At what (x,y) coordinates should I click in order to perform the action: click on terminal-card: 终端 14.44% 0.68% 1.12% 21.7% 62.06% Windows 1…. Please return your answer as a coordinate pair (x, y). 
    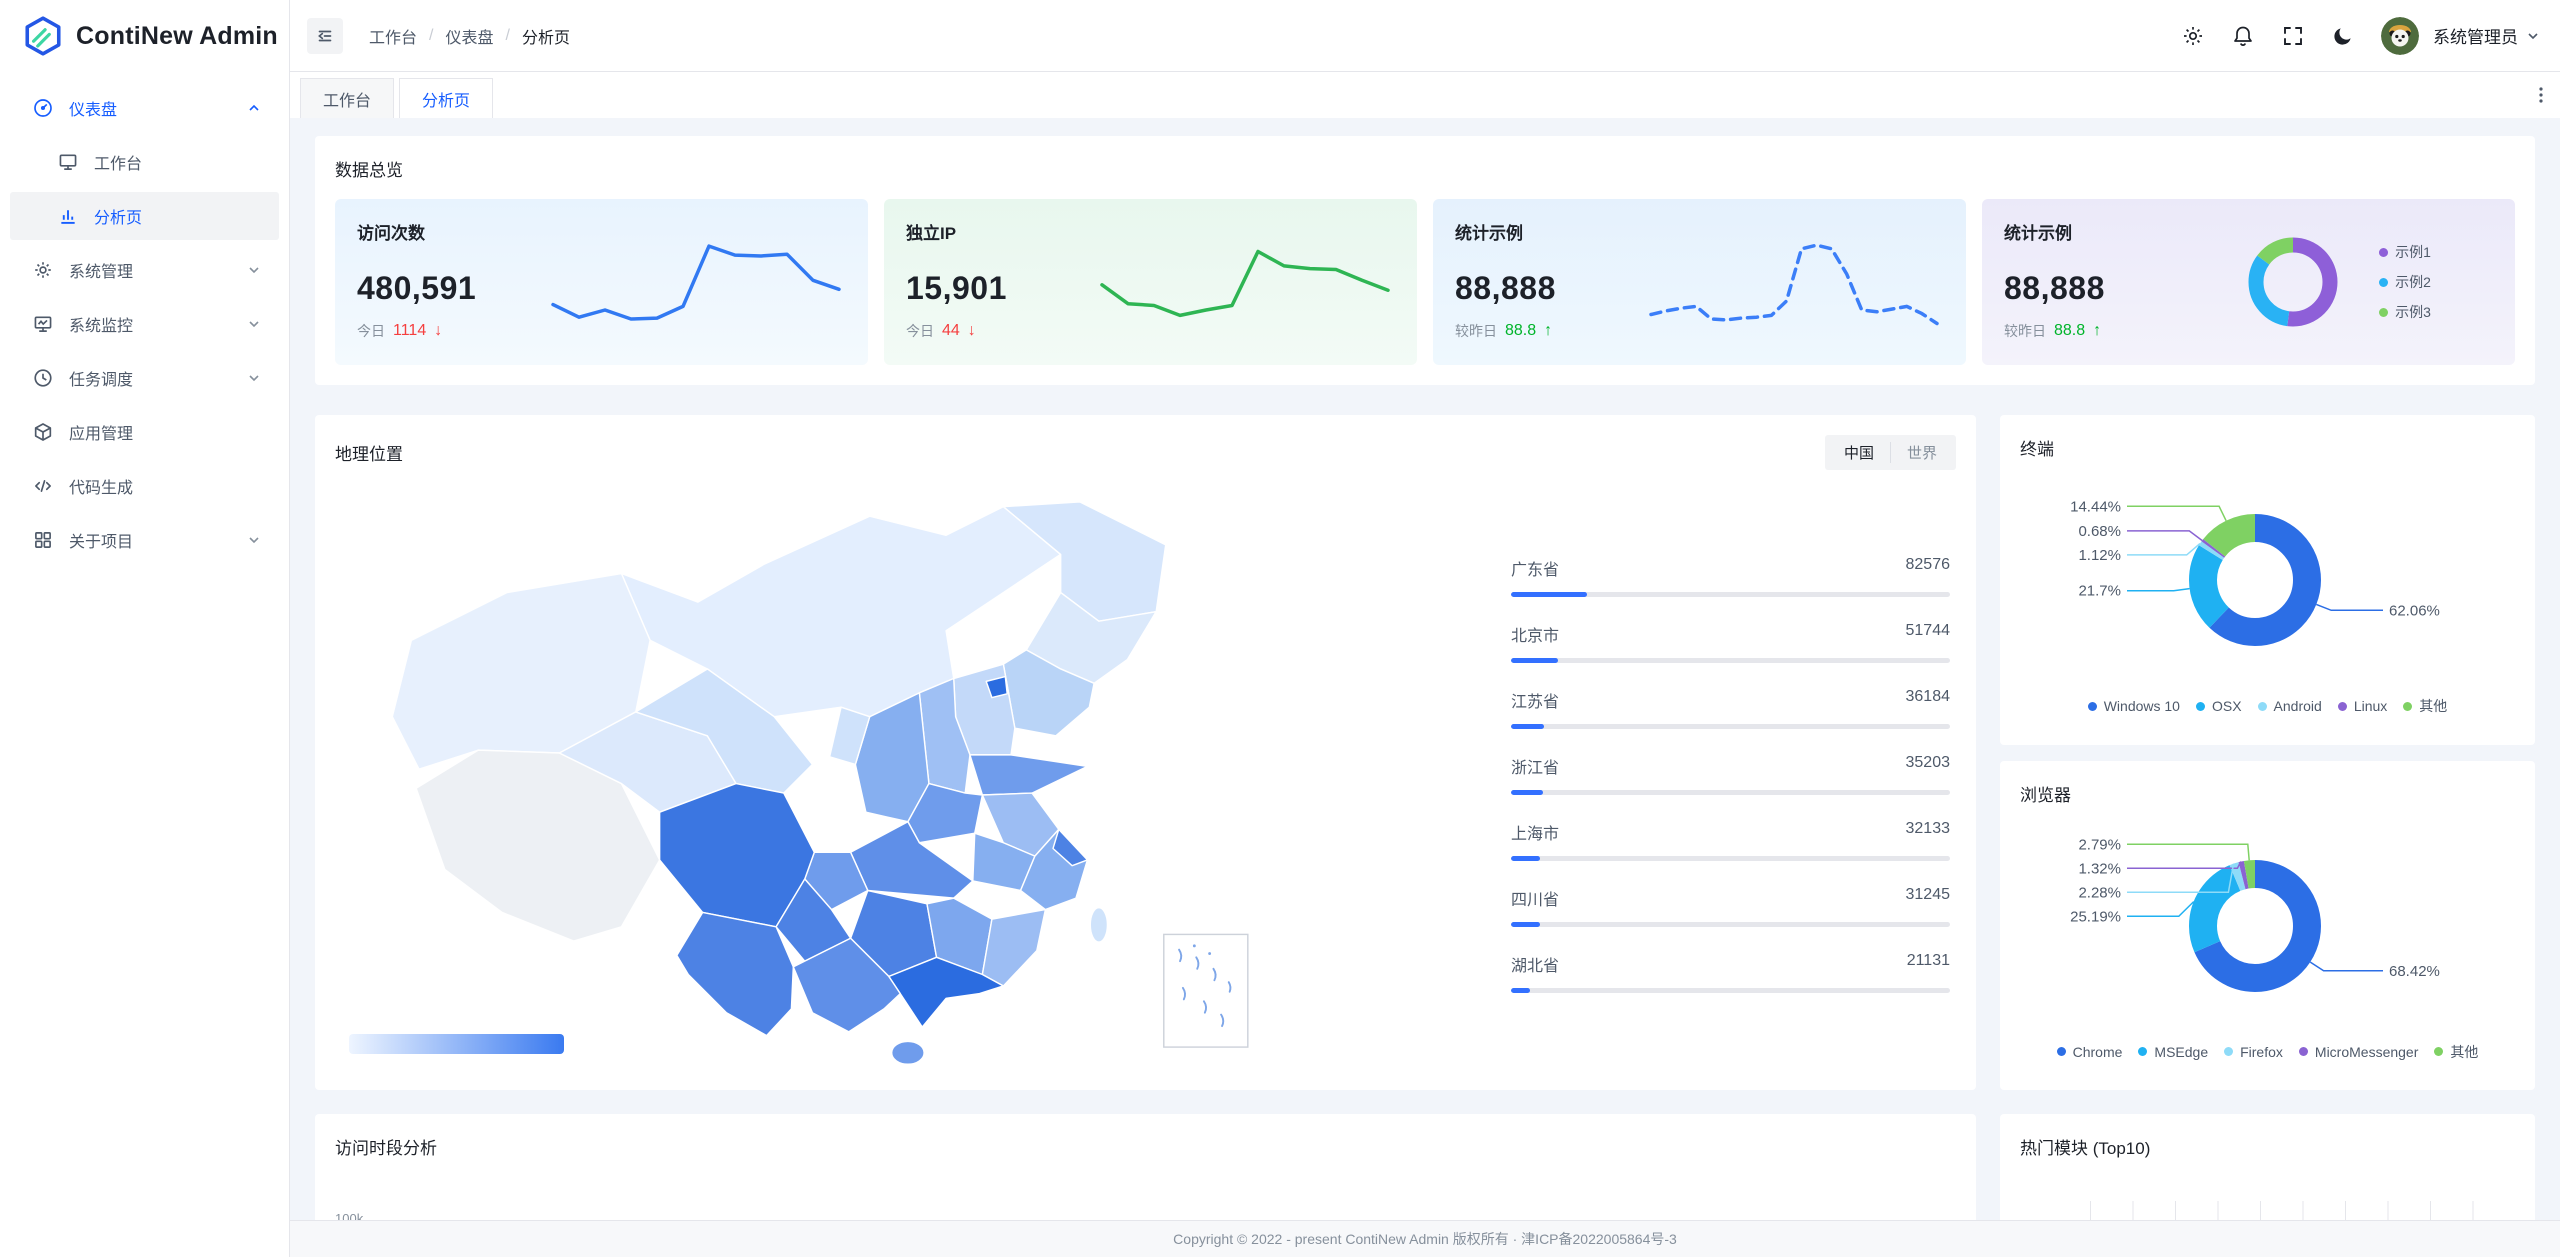
    Looking at the image, I should click on (2267, 580).